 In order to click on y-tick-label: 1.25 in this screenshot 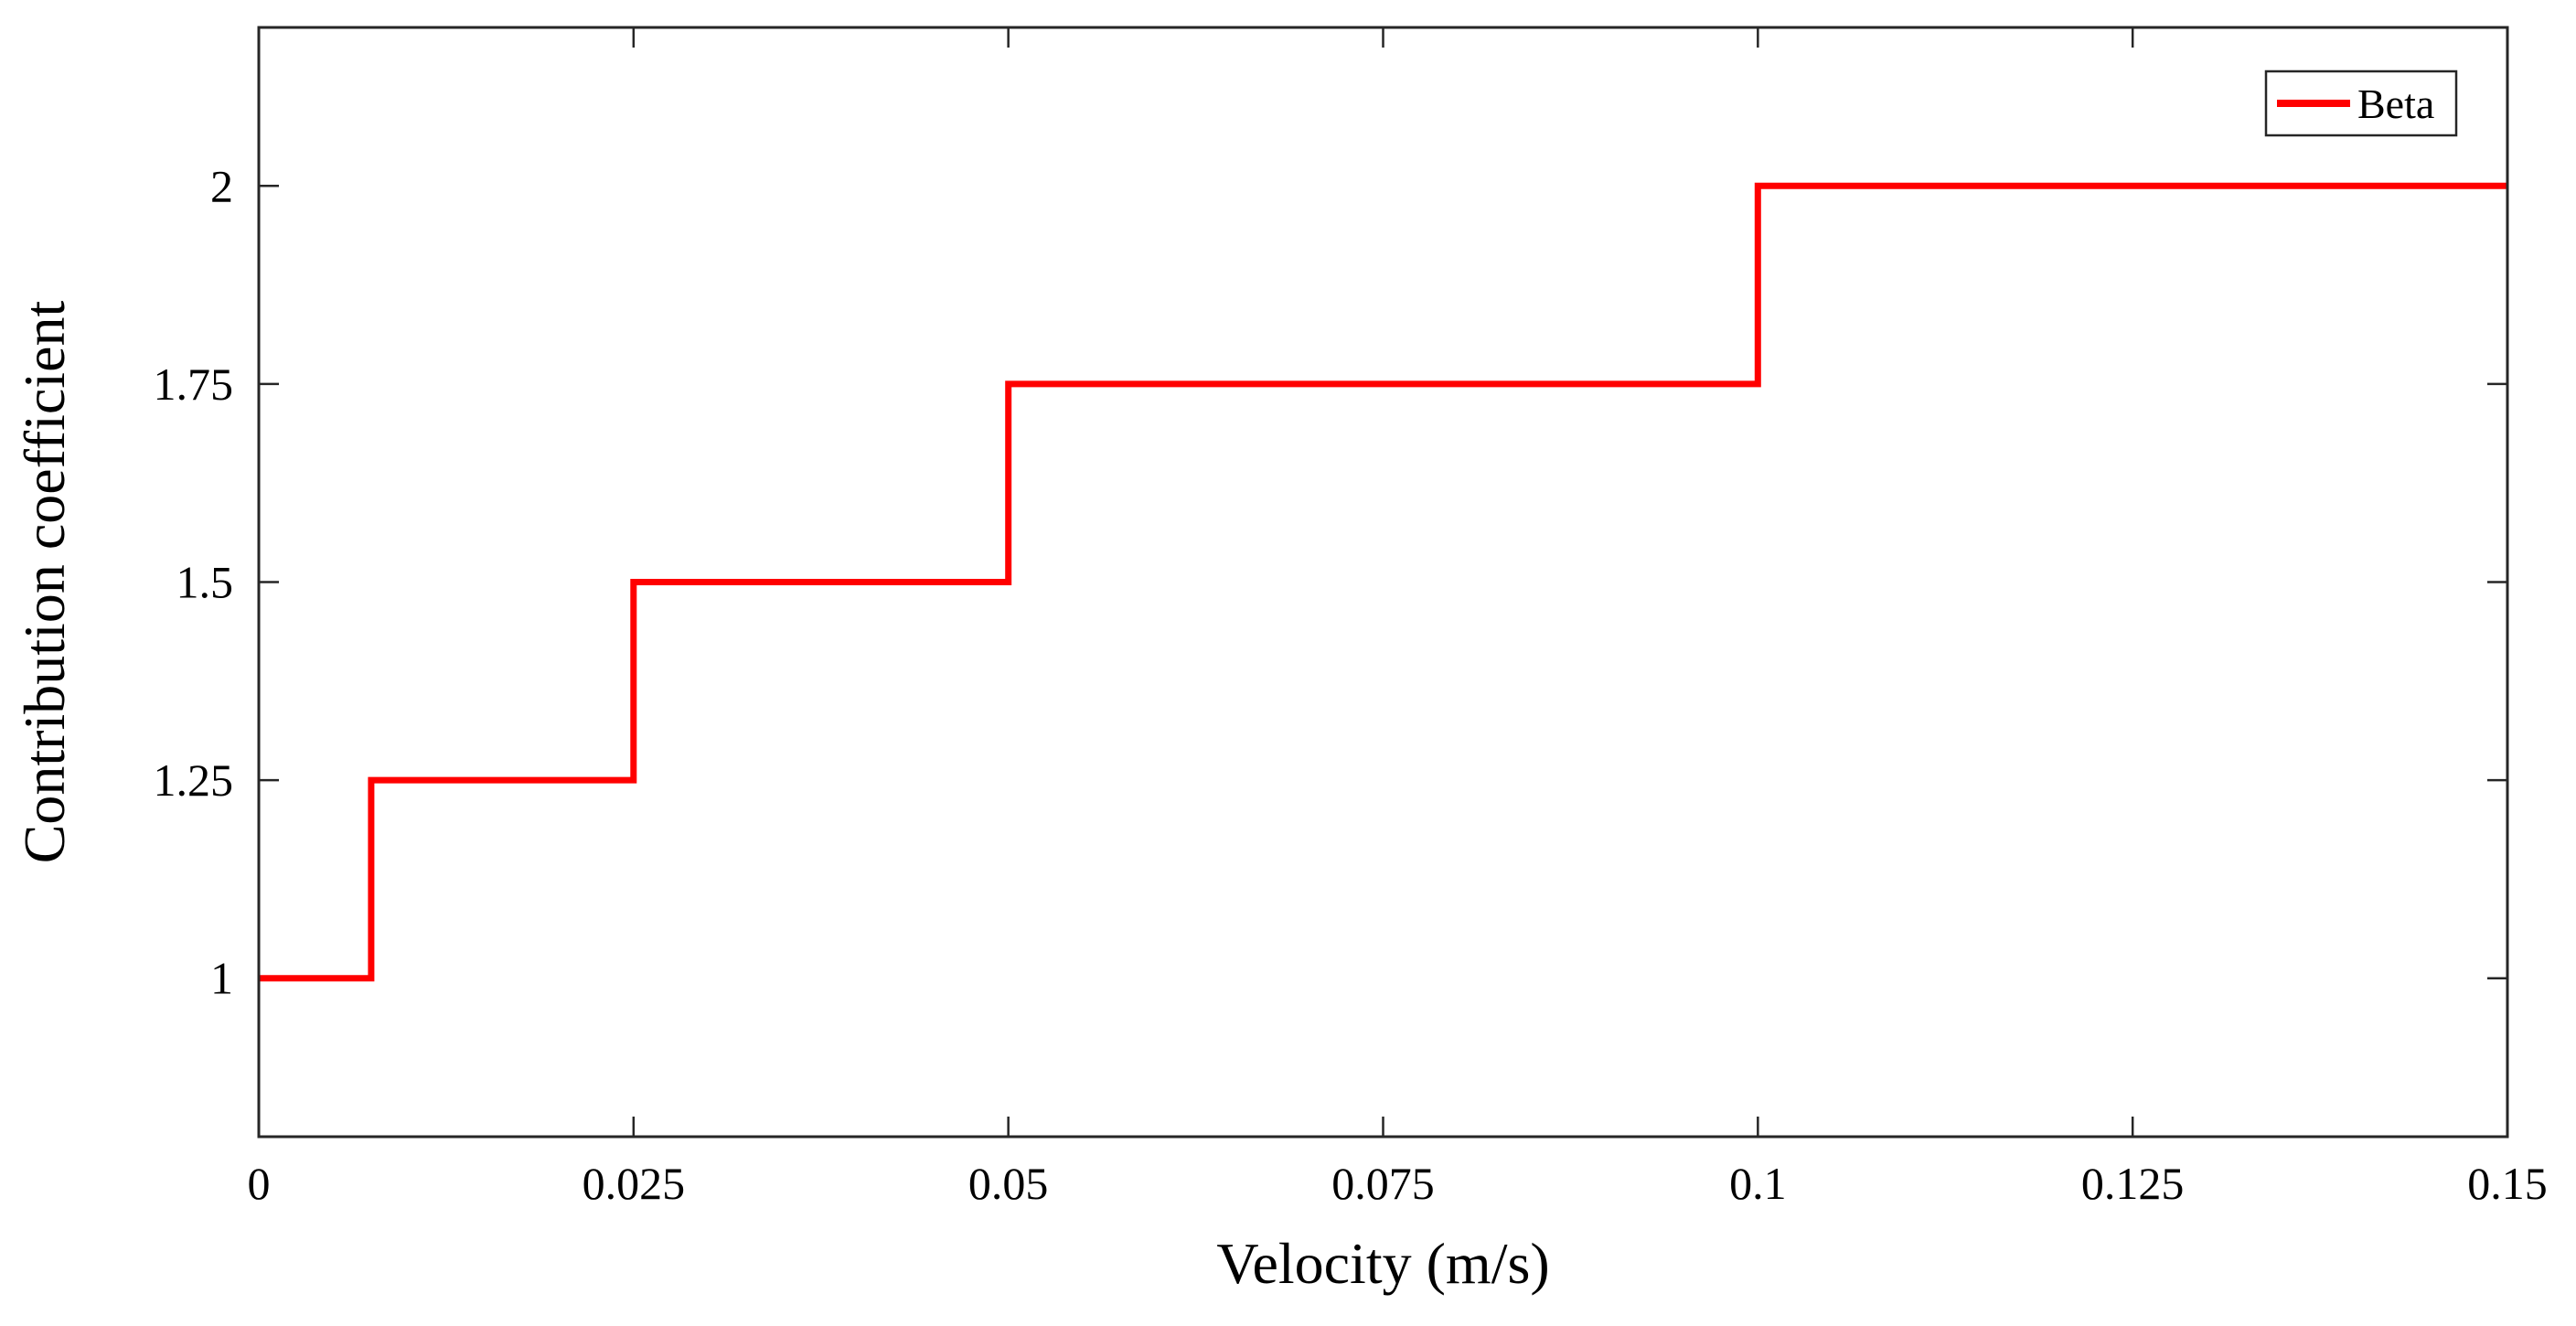, I will do `click(194, 780)`.